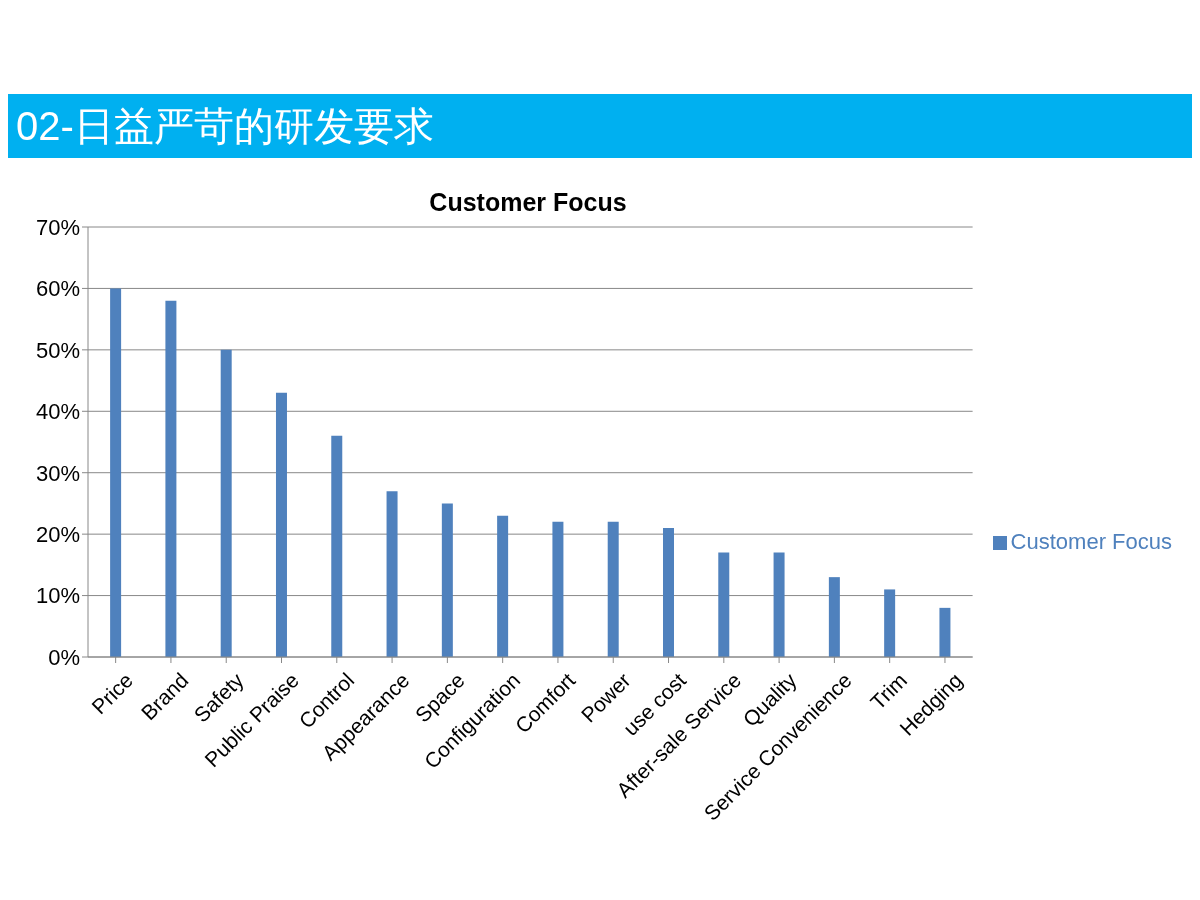 The height and width of the screenshot is (900, 1200). Describe the element at coordinates (57, 596) in the screenshot. I see `y-tick-label: 10%` at that location.